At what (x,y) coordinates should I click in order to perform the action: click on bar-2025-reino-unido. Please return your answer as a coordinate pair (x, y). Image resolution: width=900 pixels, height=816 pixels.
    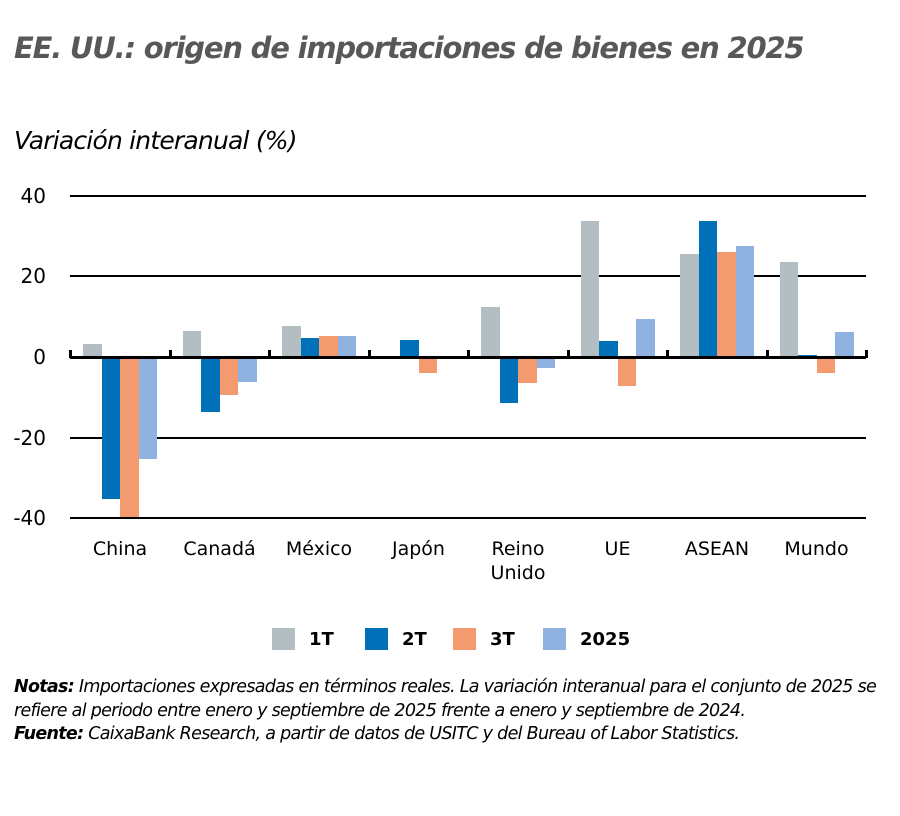
    Looking at the image, I should click on (546, 363).